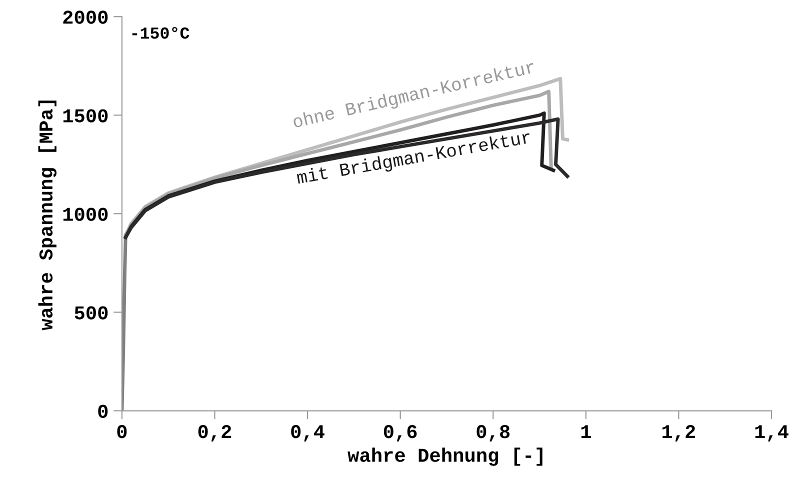  What do you see at coordinates (85, 17) in the screenshot?
I see `y-tick-label: 2000` at bounding box center [85, 17].